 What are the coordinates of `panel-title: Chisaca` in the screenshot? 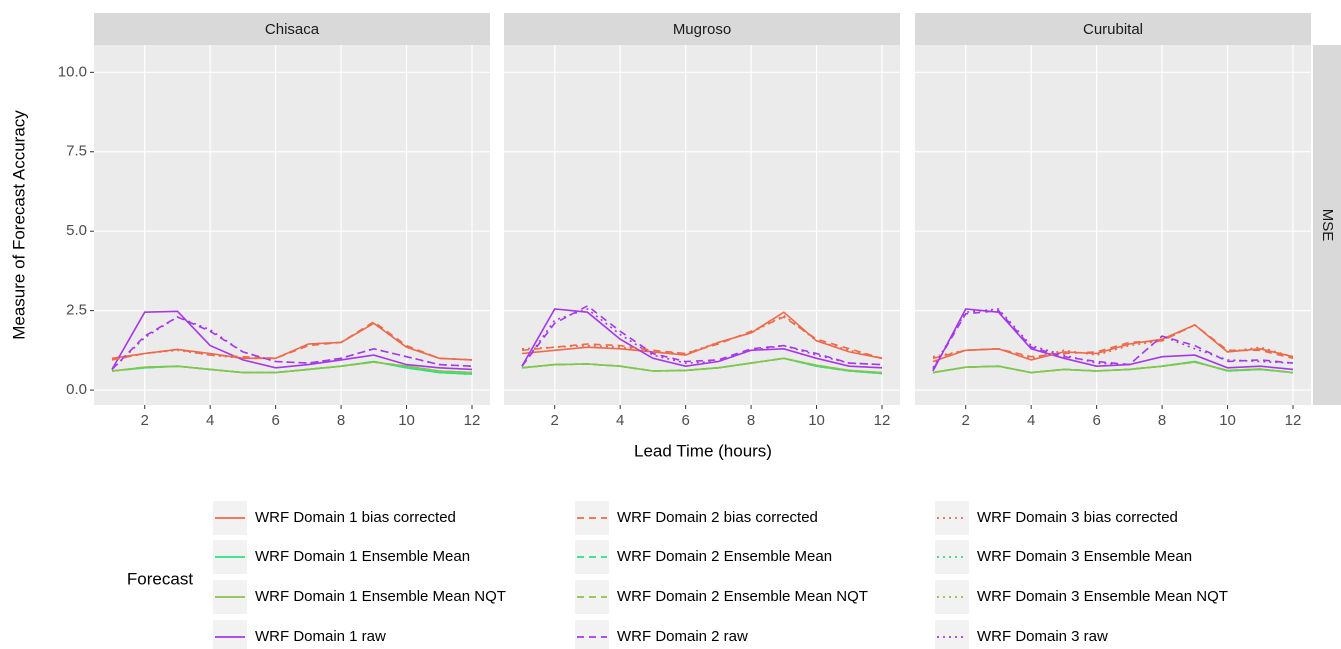 It's located at (292, 29).